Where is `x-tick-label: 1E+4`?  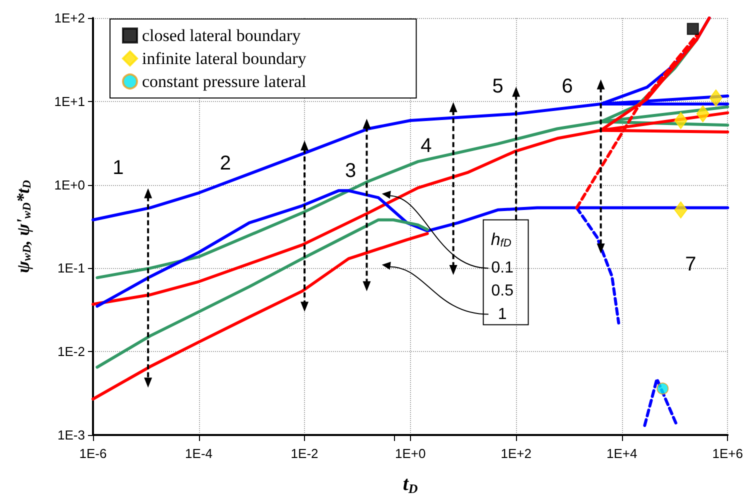 x-tick-label: 1E+4 is located at coordinates (622, 453).